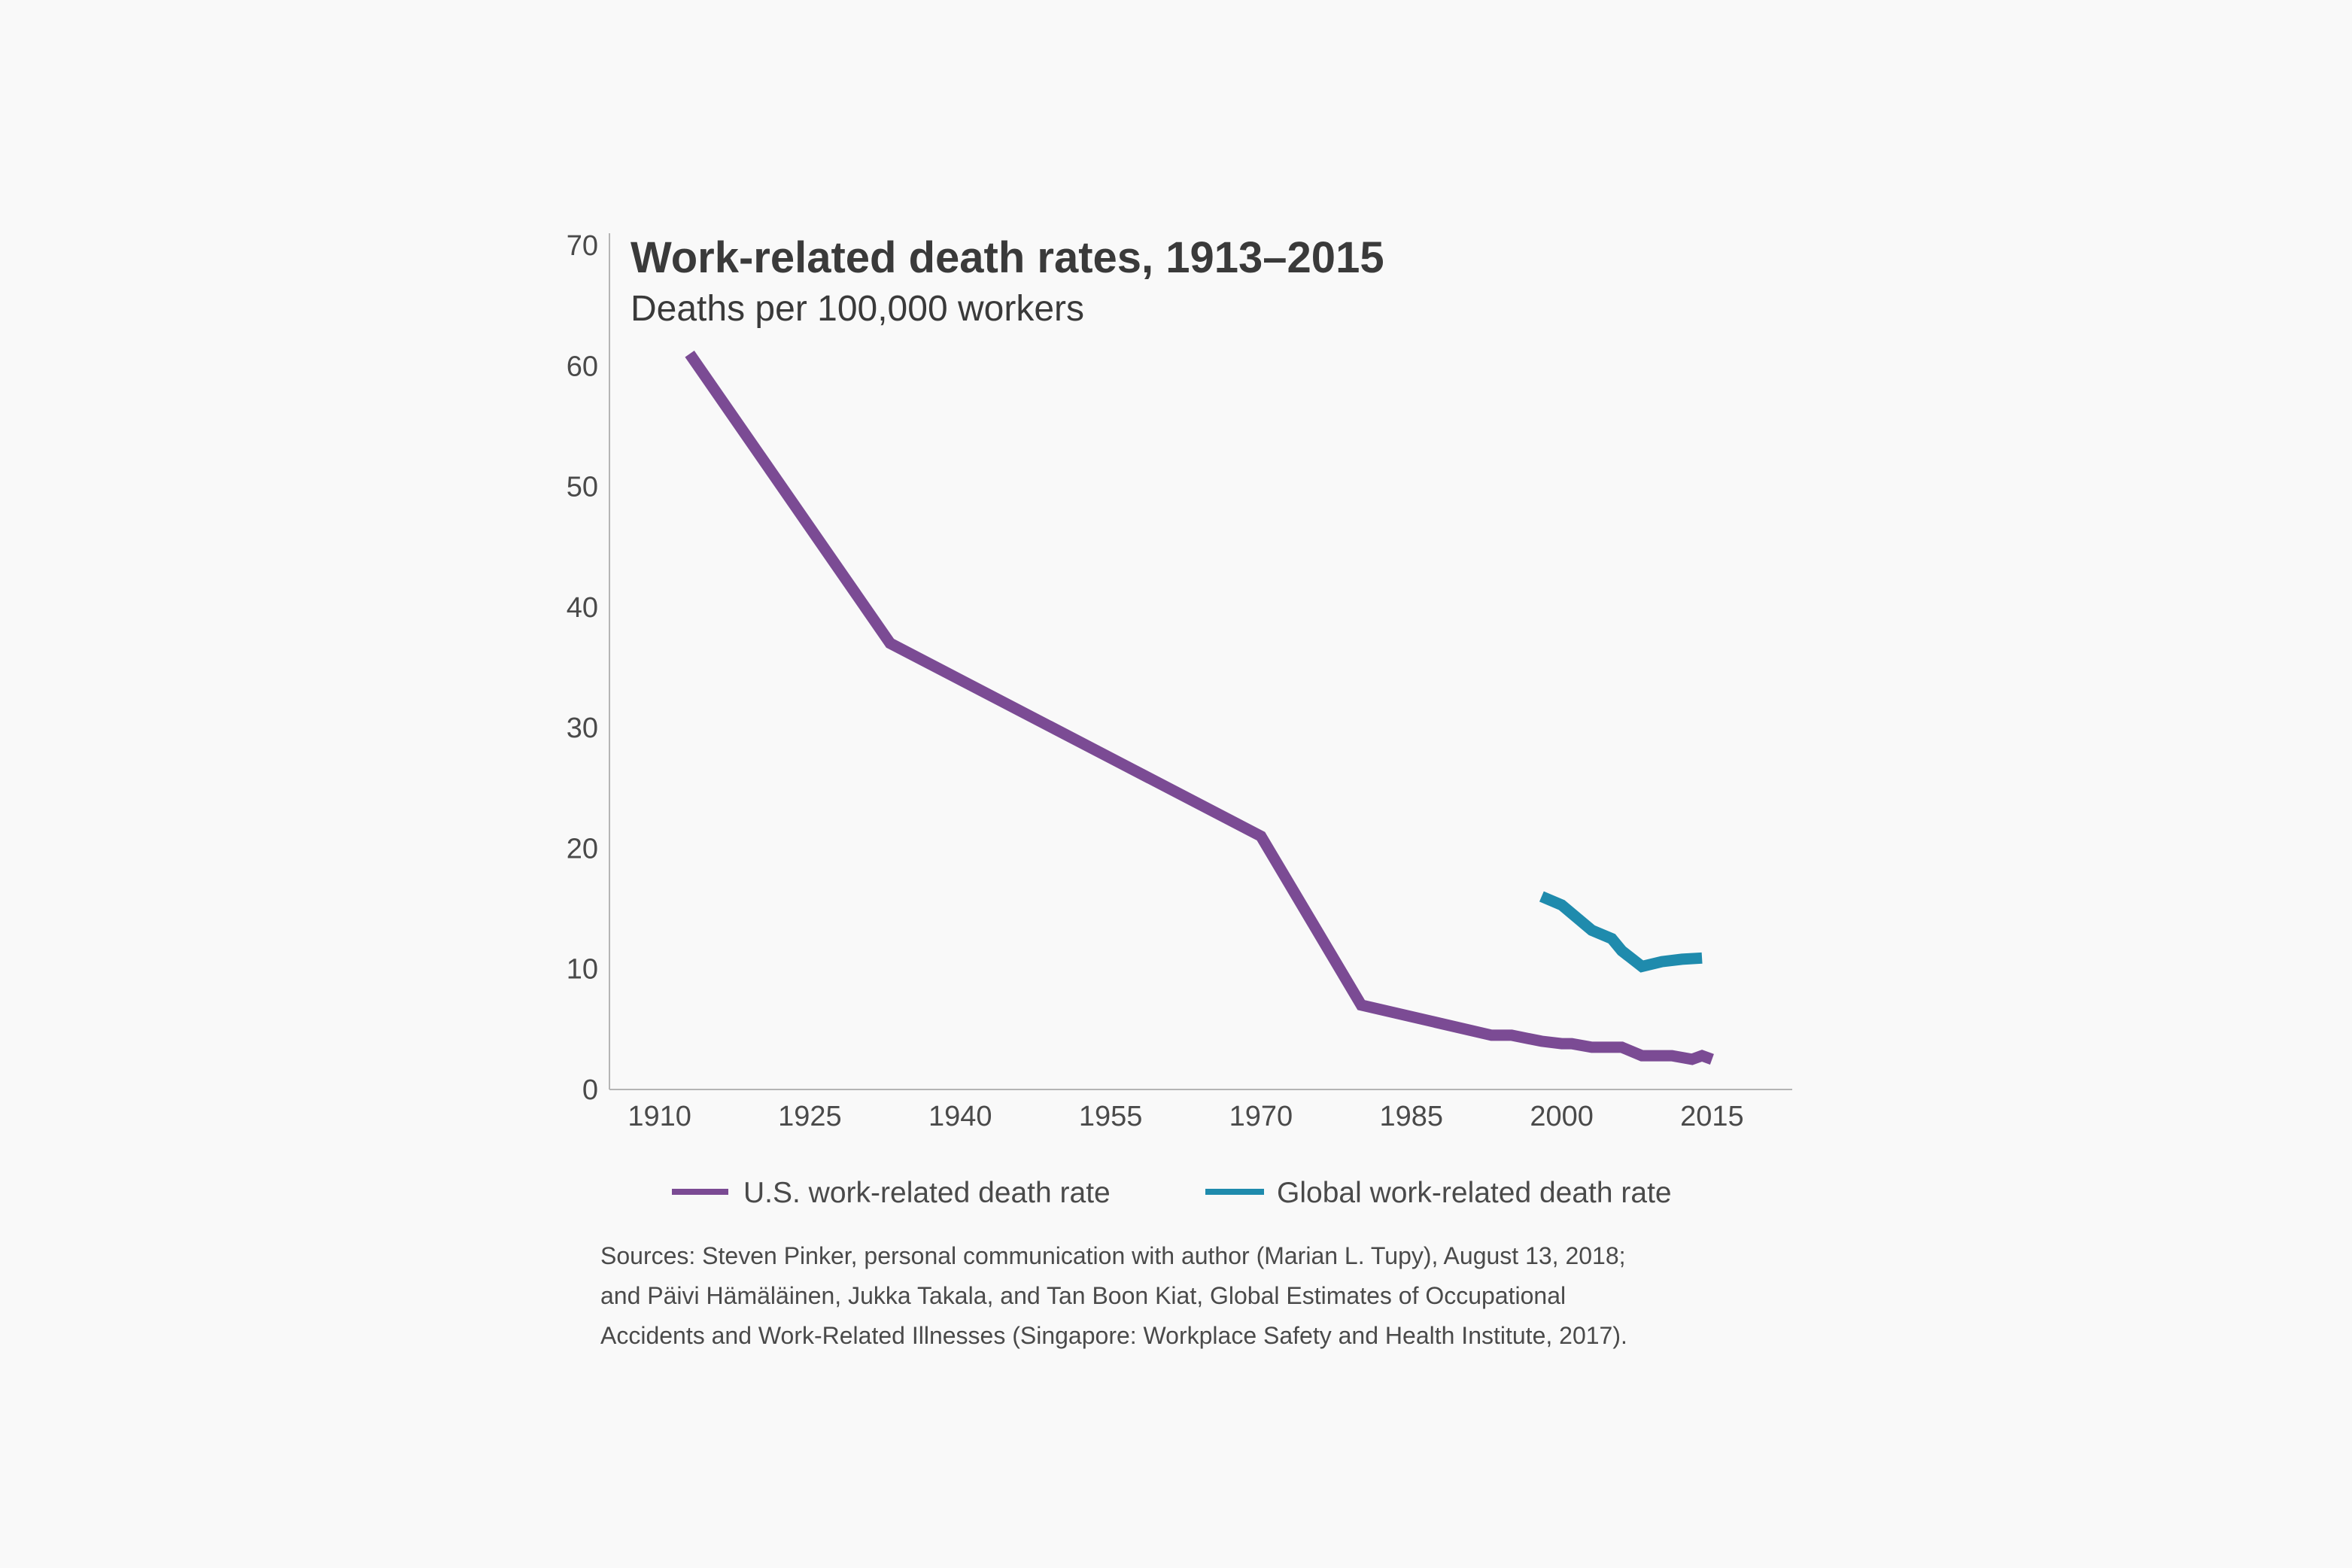 The width and height of the screenshot is (2352, 1568). I want to click on y-tick-label: 20, so click(582, 849).